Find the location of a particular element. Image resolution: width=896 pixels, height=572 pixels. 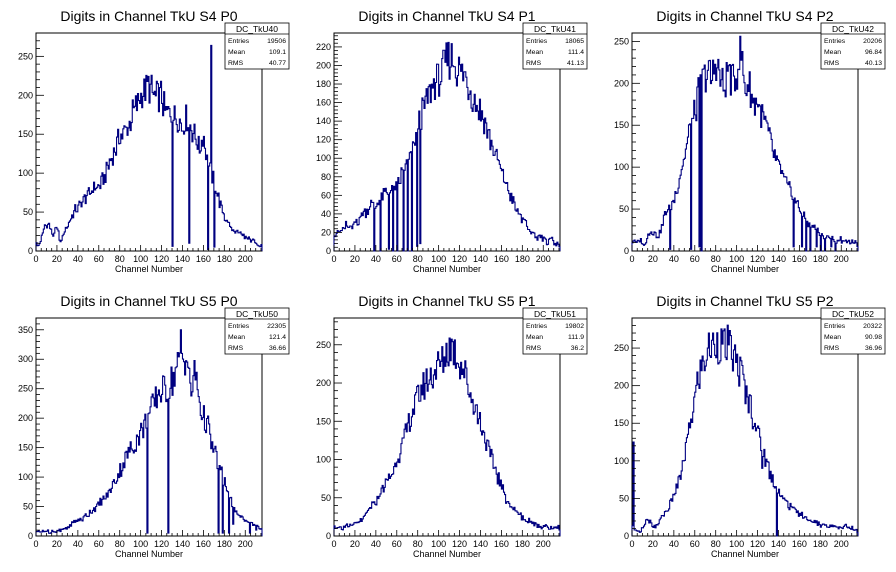

stats-box: DC_TkU42 Entries 20206 Mean 96.84 RMS 40.13 is located at coordinates (853, 46).